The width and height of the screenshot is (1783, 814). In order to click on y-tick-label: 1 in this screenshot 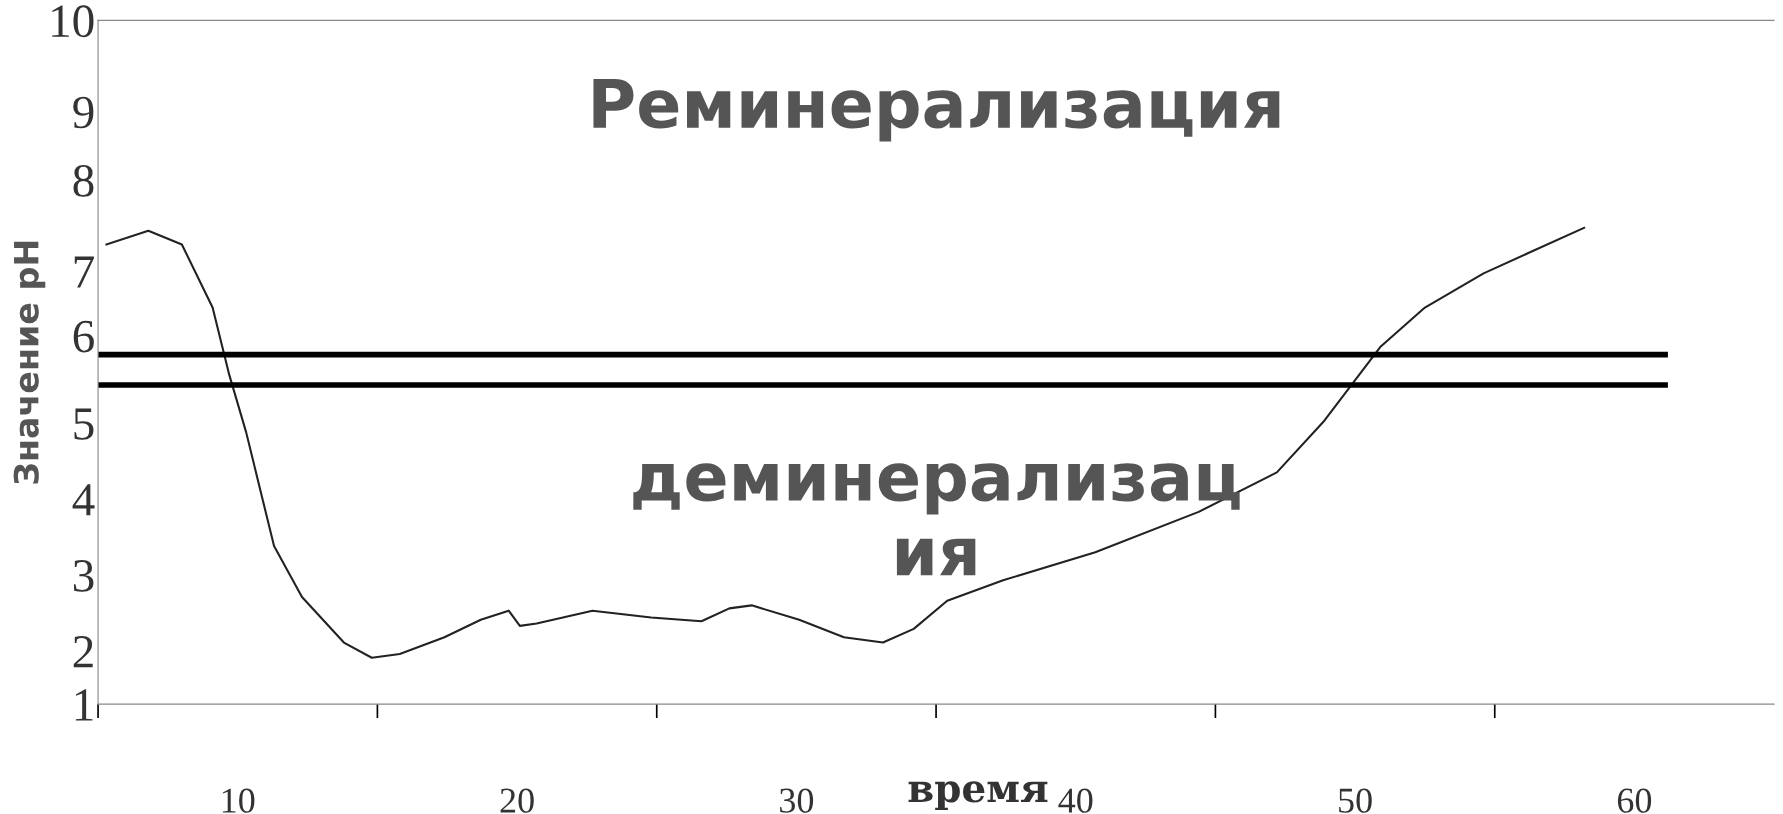, I will do `click(84, 705)`.